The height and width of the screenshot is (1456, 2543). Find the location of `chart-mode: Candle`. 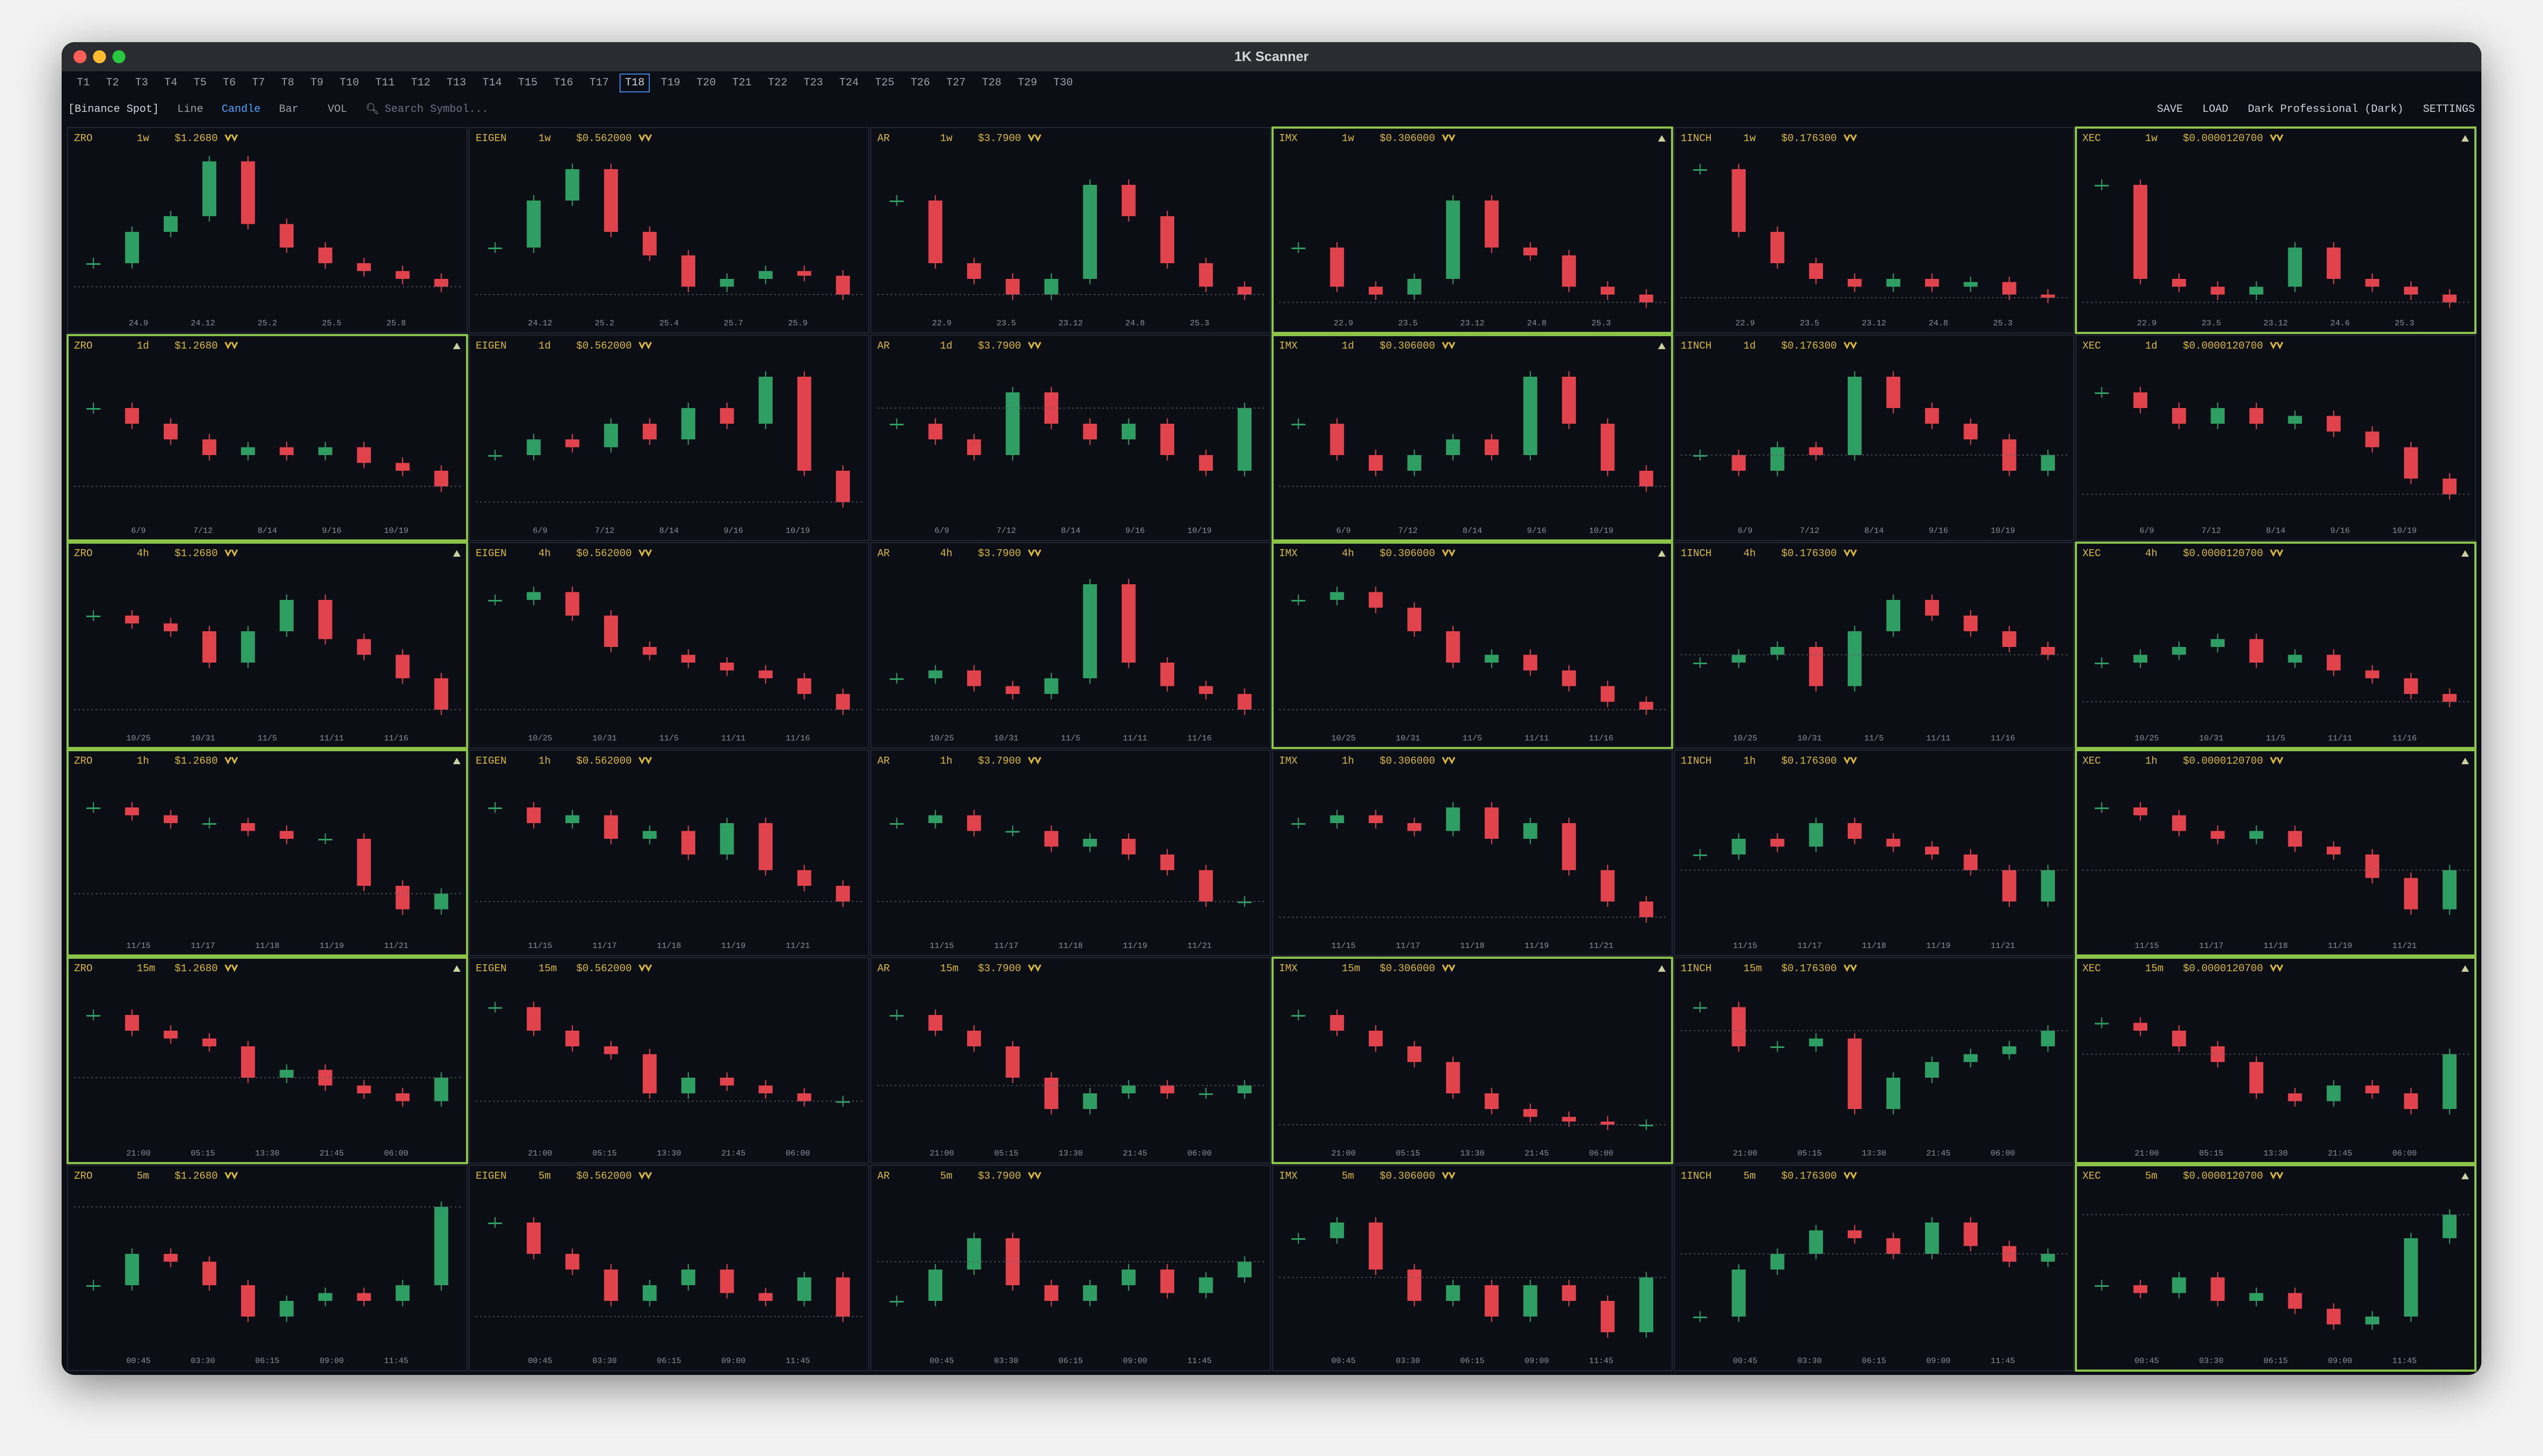

chart-mode: Candle is located at coordinates (241, 110).